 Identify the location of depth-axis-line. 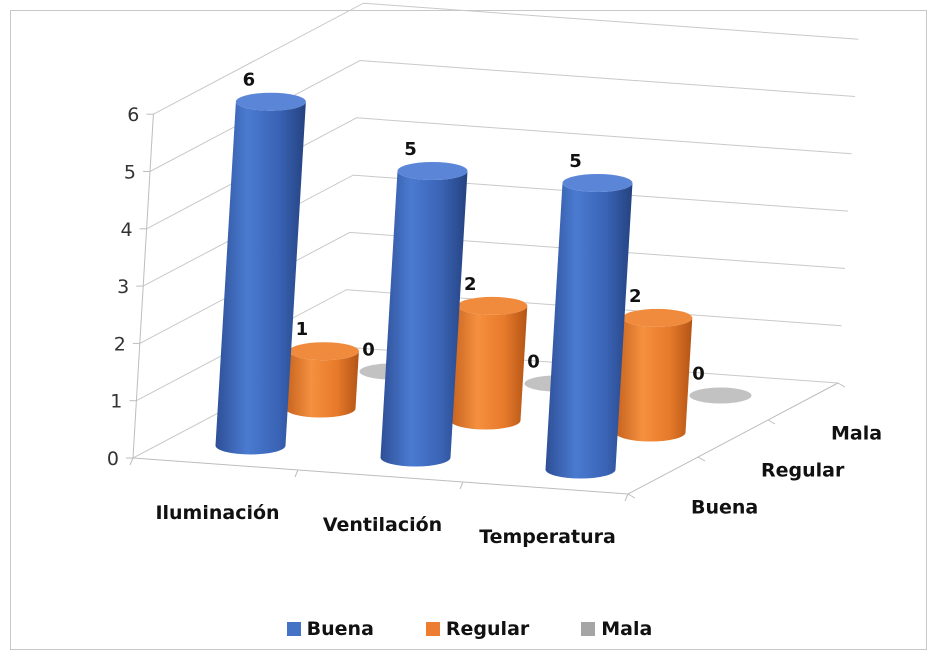
(733, 438).